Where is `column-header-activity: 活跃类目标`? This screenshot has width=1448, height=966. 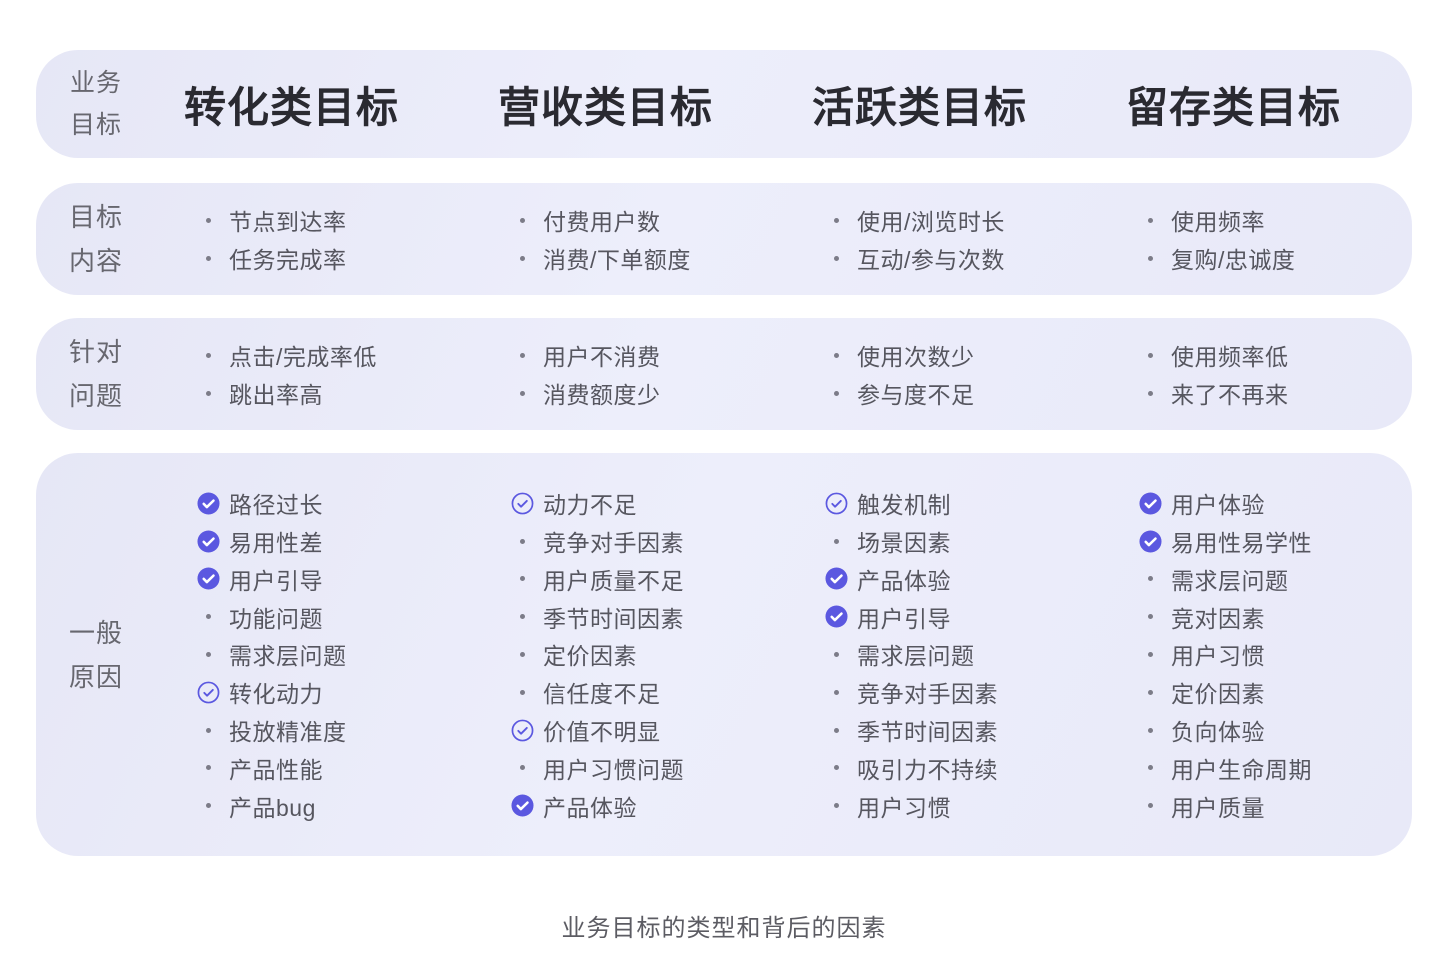
column-header-activity: 活跃类目标 is located at coordinates (920, 107).